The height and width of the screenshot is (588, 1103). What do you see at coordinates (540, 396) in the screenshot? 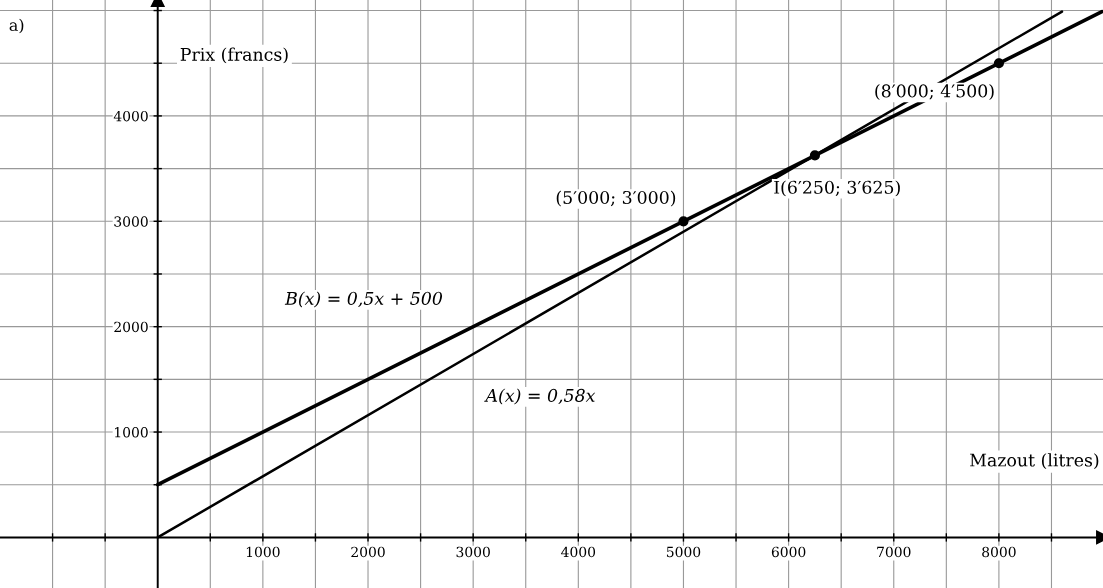
I see `text: A(x) = 0,58x` at bounding box center [540, 396].